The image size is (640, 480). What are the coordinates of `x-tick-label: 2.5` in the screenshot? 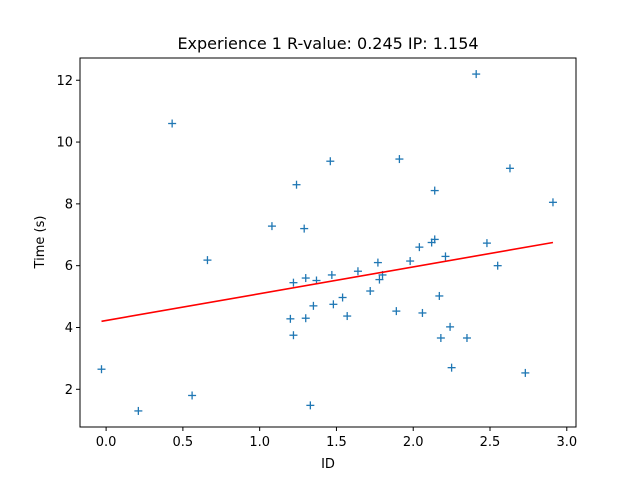 It's located at (490, 442).